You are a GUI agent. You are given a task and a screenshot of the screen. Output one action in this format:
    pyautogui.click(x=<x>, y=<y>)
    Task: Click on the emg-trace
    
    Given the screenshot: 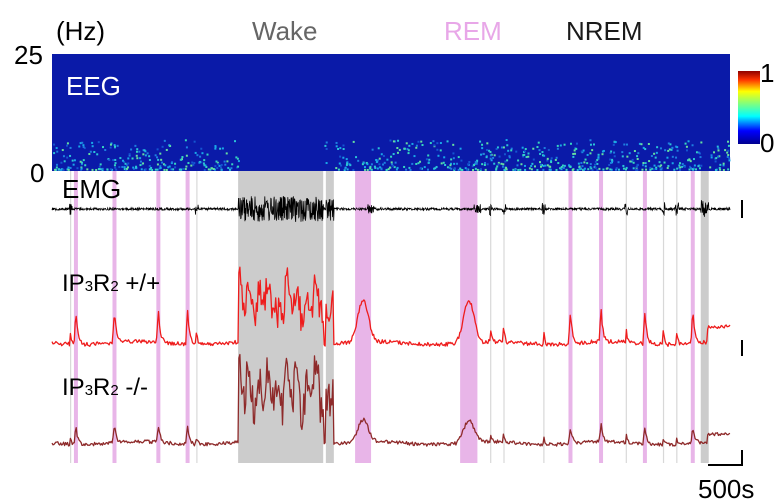 What is the action you would take?
    pyautogui.click(x=391, y=208)
    